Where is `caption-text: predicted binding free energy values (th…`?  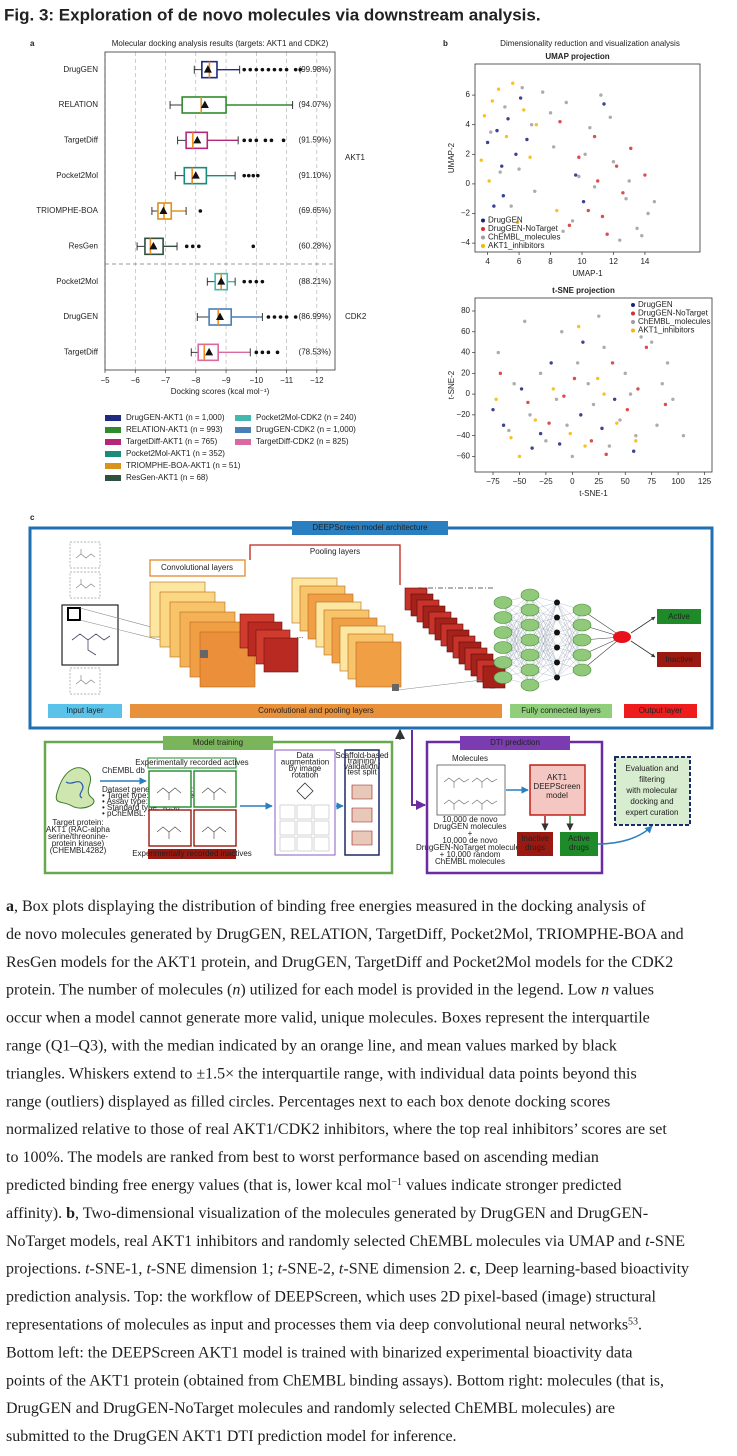 caption-text: predicted binding free energy values (th… is located at coordinates (199, 1185).